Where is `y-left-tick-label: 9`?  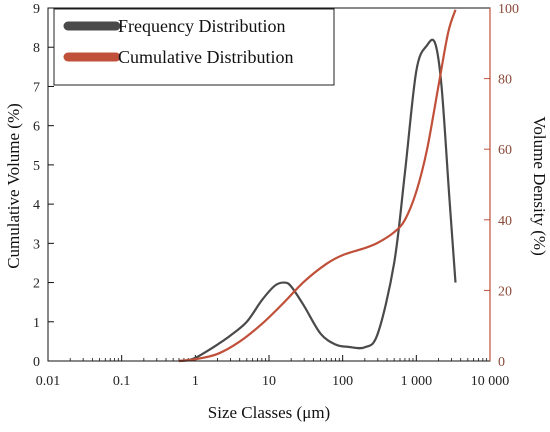
y-left-tick-label: 9 is located at coordinates (36, 9).